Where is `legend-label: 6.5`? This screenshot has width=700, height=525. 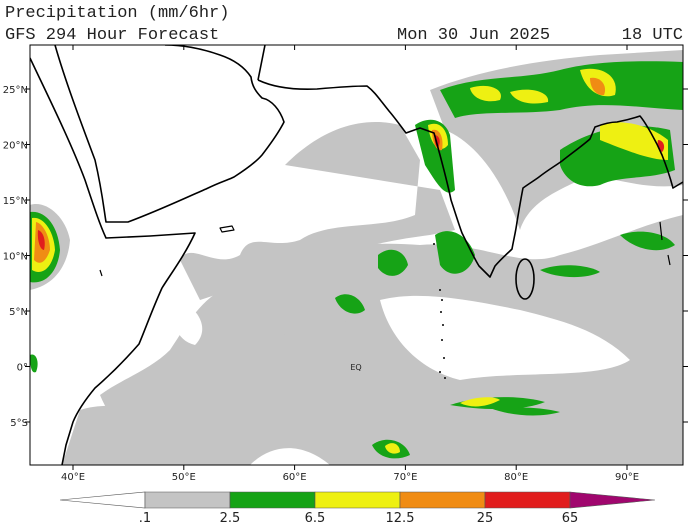 legend-label: 6.5 is located at coordinates (315, 518).